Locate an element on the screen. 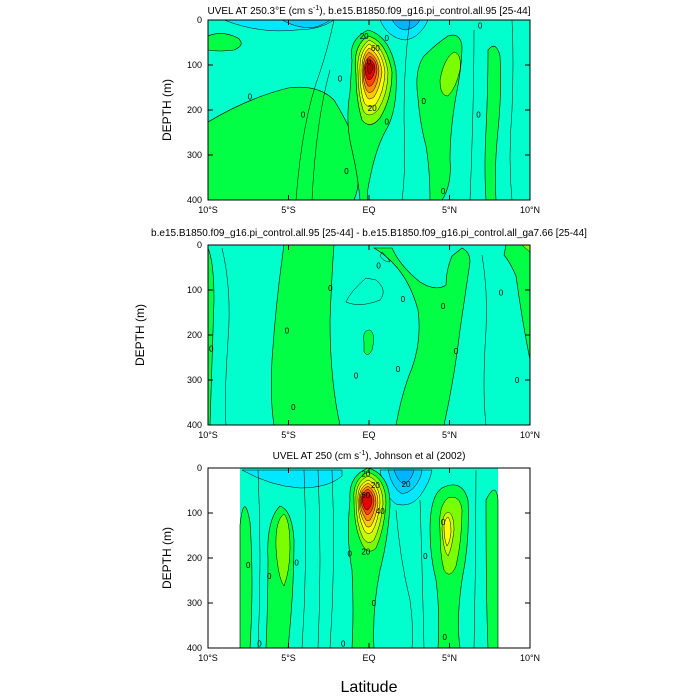 This screenshot has height=700, width=700. panel-3-xtick-label: 5°N is located at coordinates (449, 658).